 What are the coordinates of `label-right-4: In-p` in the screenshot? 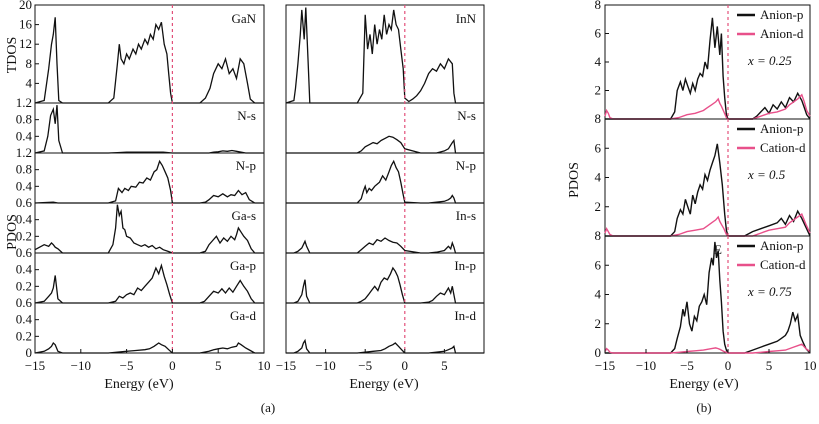 It's located at (465, 265).